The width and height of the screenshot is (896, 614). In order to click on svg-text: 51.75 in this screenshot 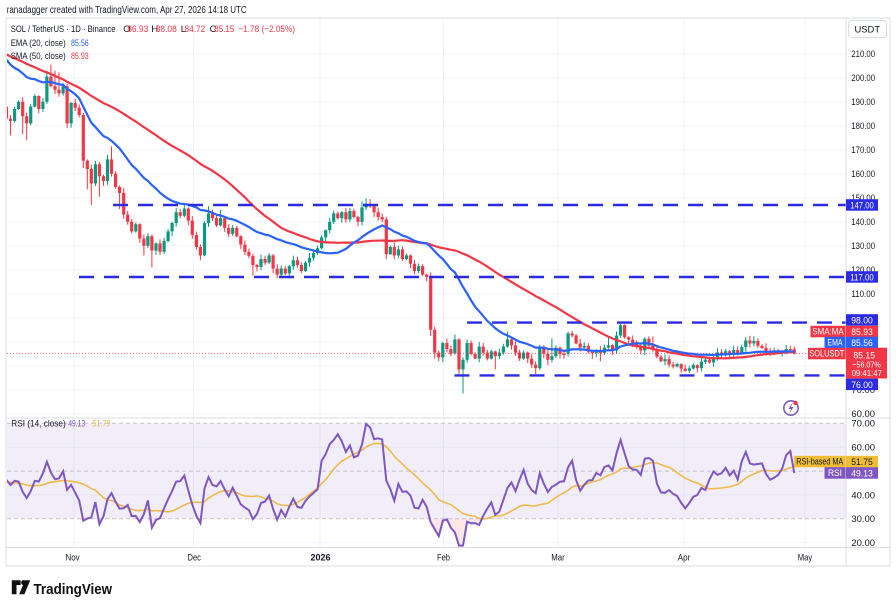, I will do `click(862, 462)`.